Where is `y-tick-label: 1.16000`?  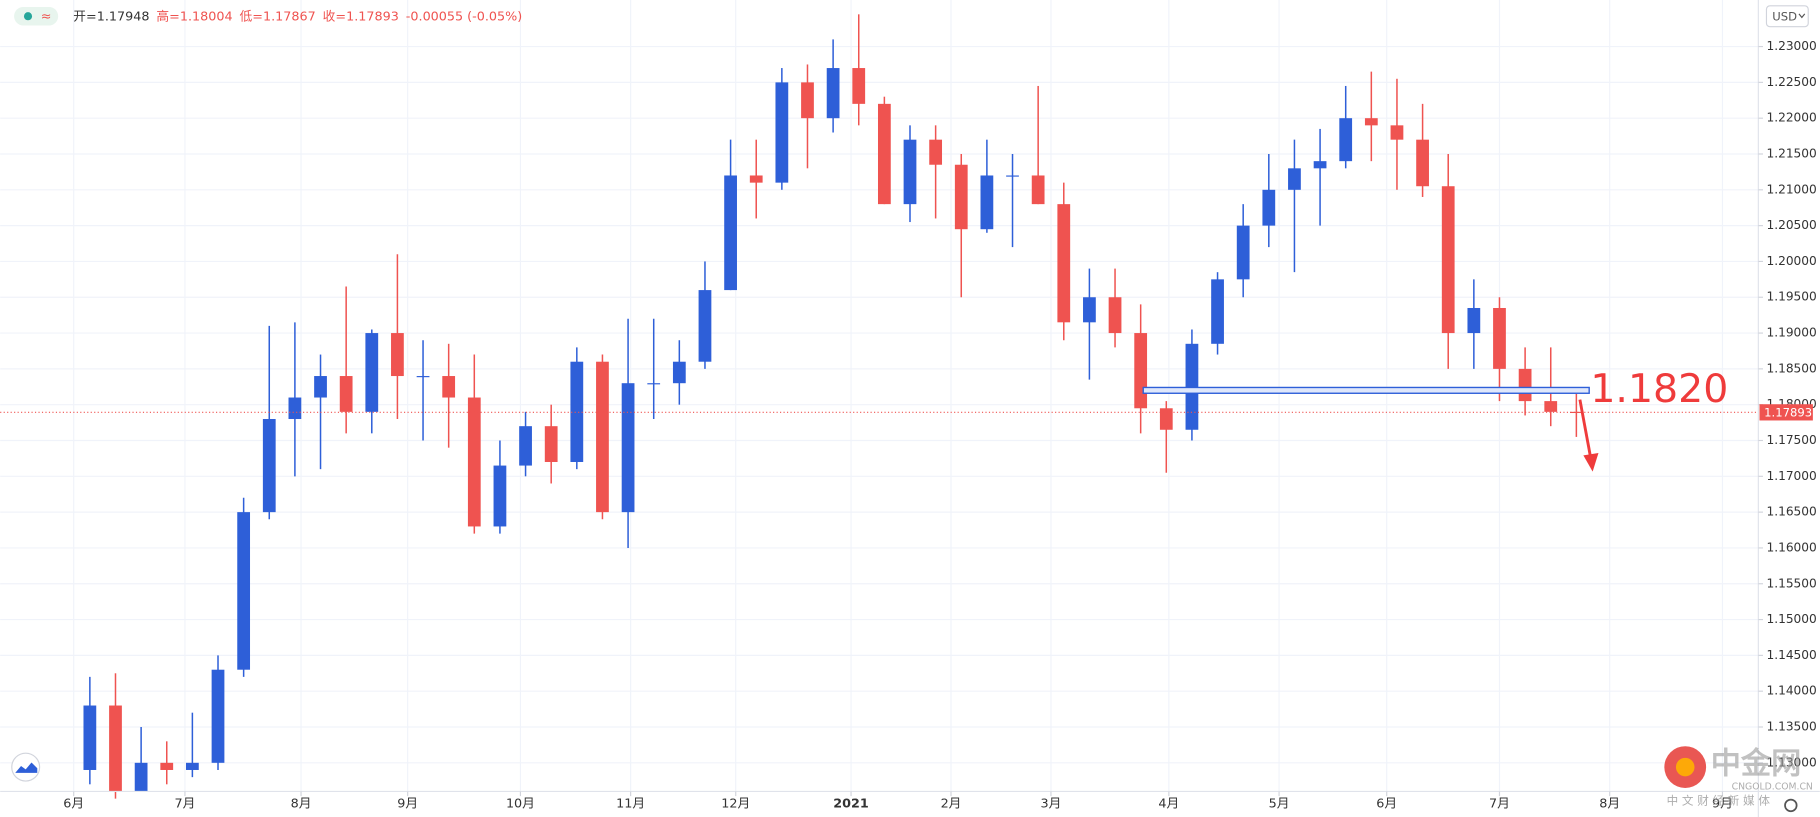 y-tick-label: 1.16000 is located at coordinates (1791, 547).